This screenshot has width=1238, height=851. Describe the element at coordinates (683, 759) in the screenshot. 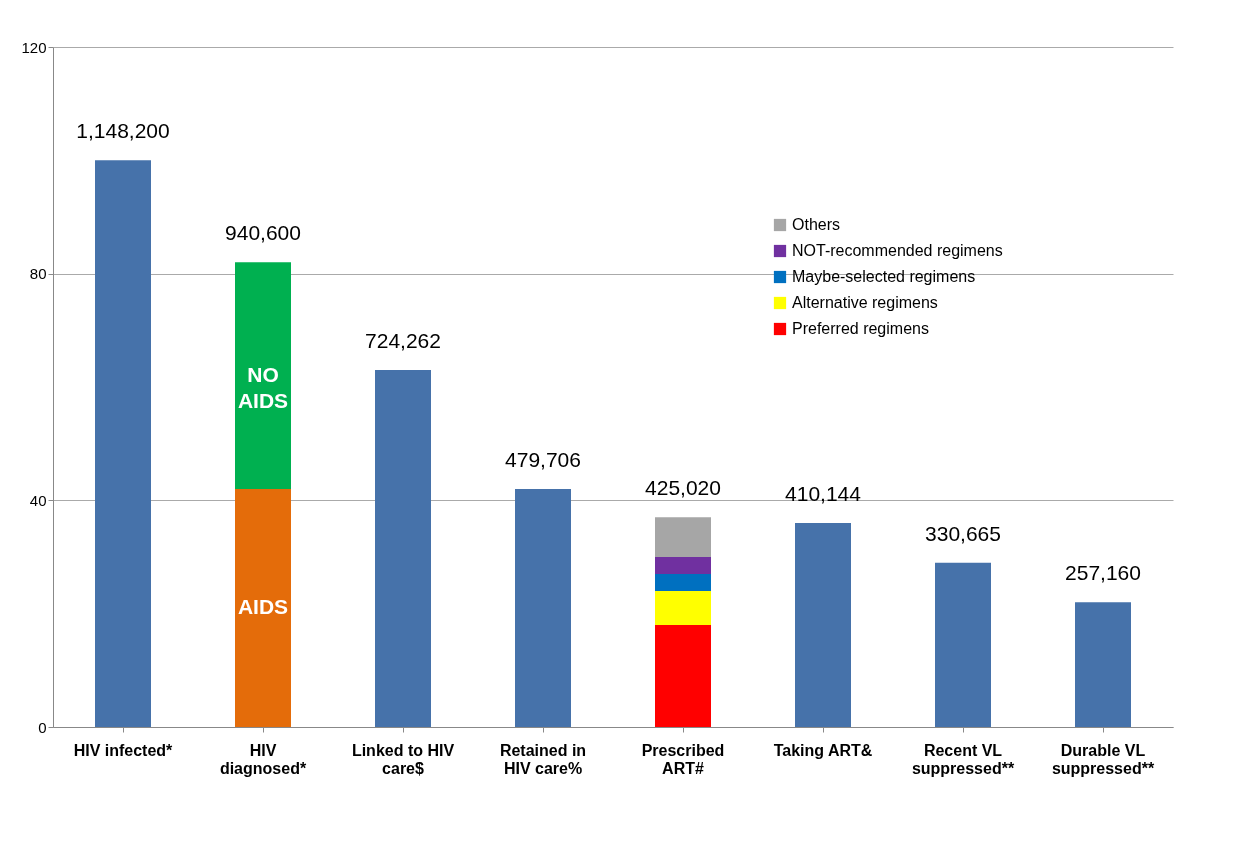

I see `x-tick-label: Prescribed ART#` at that location.